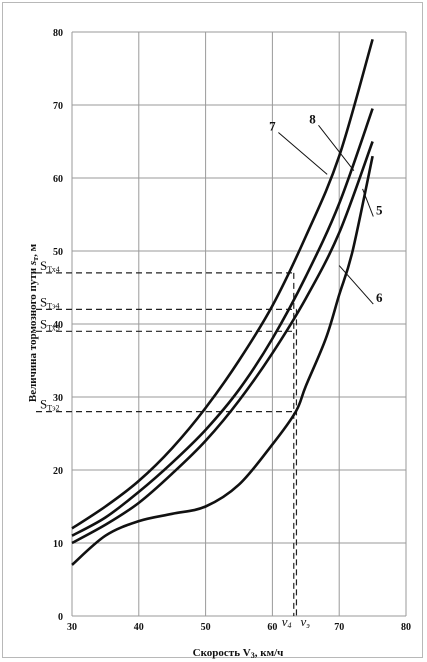 The image size is (427, 662). I want to click on vert-label-0: v4, so click(287, 622).